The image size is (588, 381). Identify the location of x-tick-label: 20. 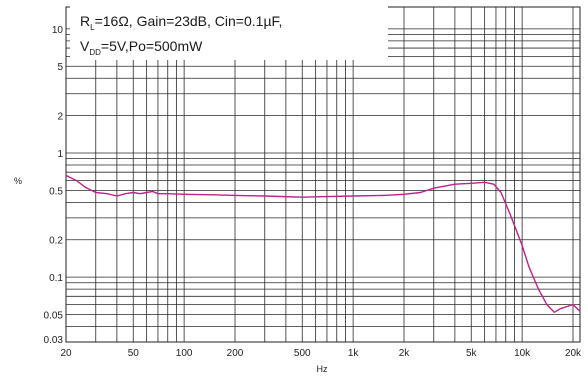
(66, 353).